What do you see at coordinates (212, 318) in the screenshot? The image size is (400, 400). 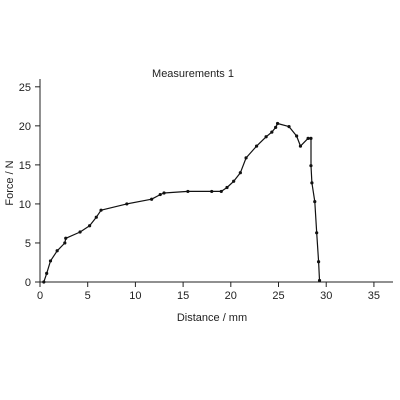 I see `x-axis-title: Distance / mm` at bounding box center [212, 318].